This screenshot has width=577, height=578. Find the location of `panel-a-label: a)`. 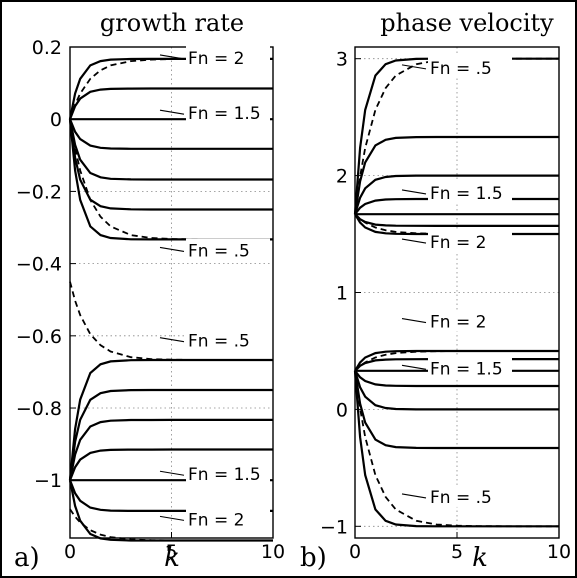

panel-a-label: a) is located at coordinates (27, 558).